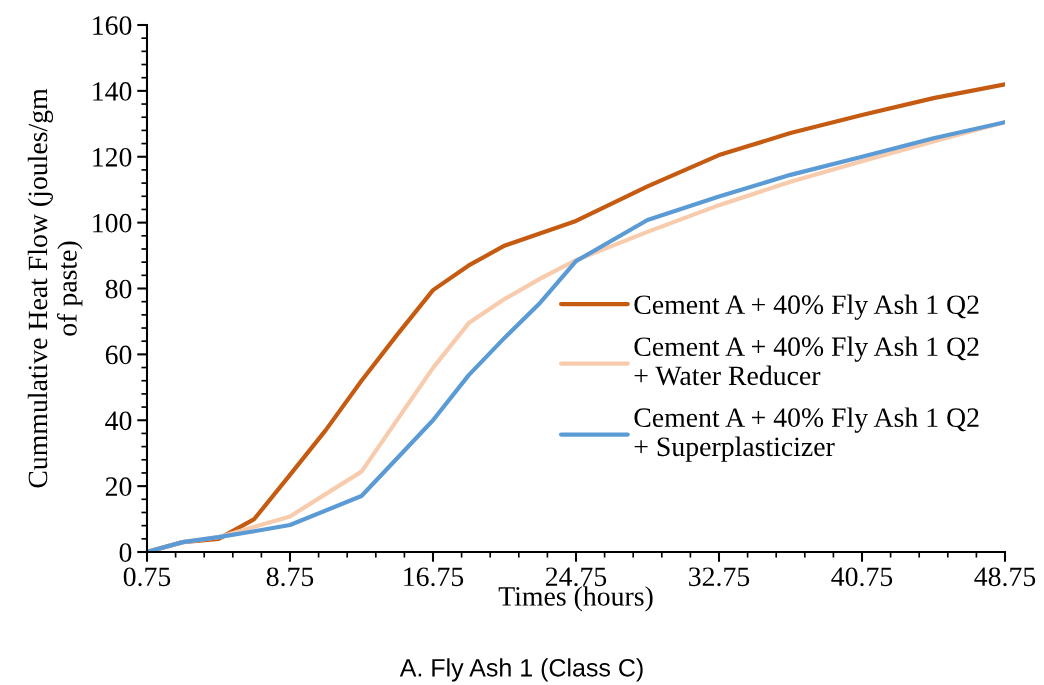 This screenshot has height=685, width=1044. What do you see at coordinates (576, 577) in the screenshot?
I see `x-tick-label: 24.75` at bounding box center [576, 577].